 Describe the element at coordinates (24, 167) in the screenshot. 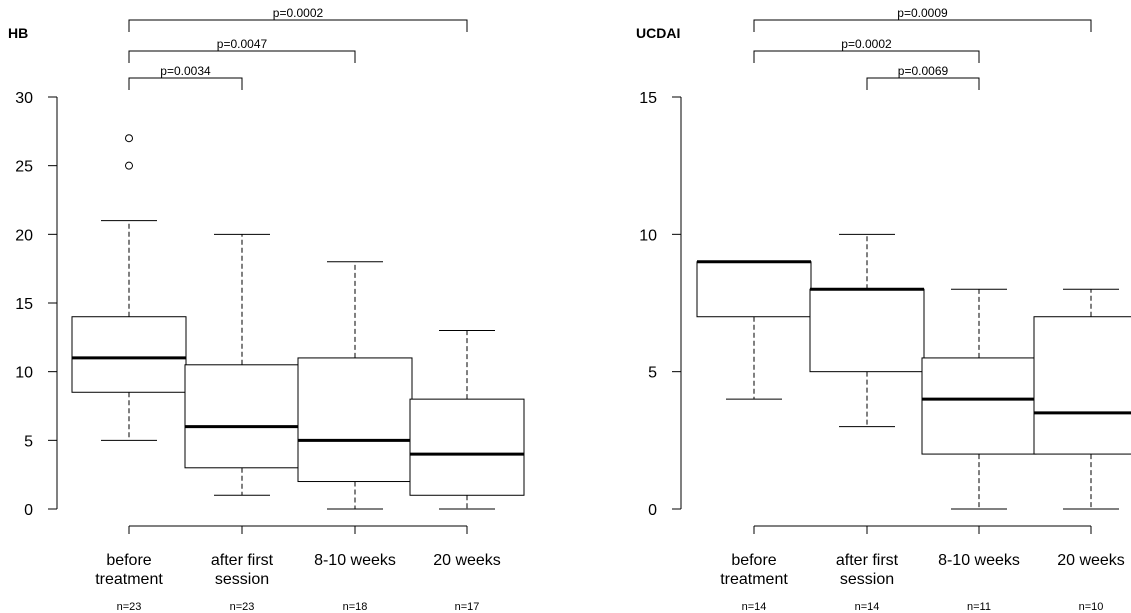

I see `y-tick-label: 25` at that location.